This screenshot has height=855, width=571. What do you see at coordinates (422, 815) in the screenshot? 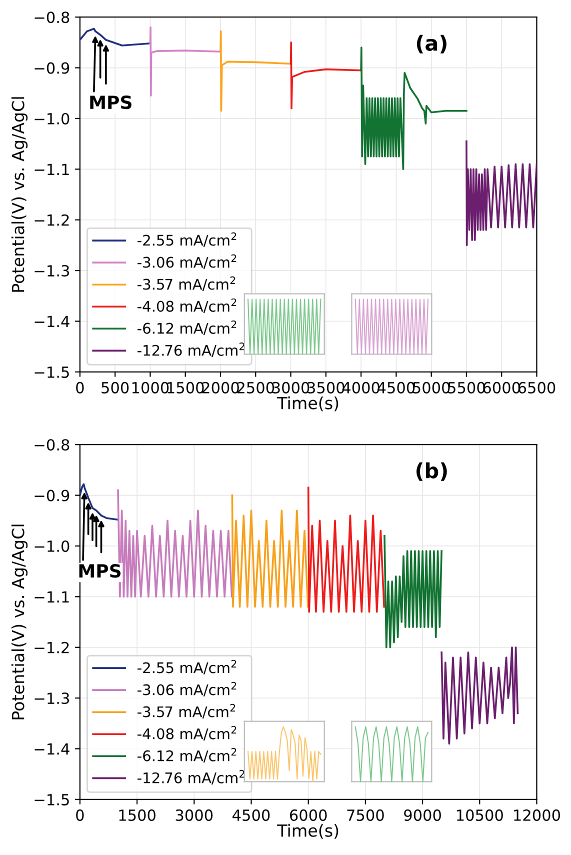
I see `x-tick-label: 9000` at bounding box center [422, 815].